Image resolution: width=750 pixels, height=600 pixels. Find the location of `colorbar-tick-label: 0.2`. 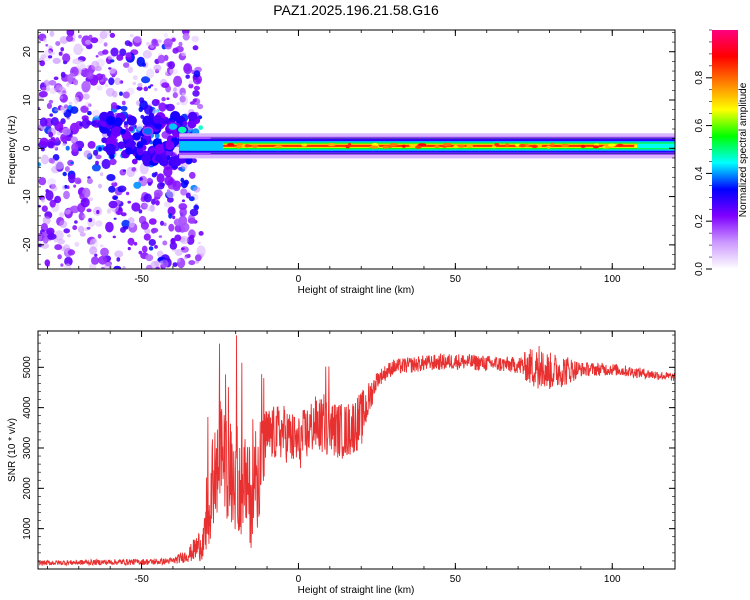

colorbar-tick-label: 0.2 is located at coordinates (699, 221).